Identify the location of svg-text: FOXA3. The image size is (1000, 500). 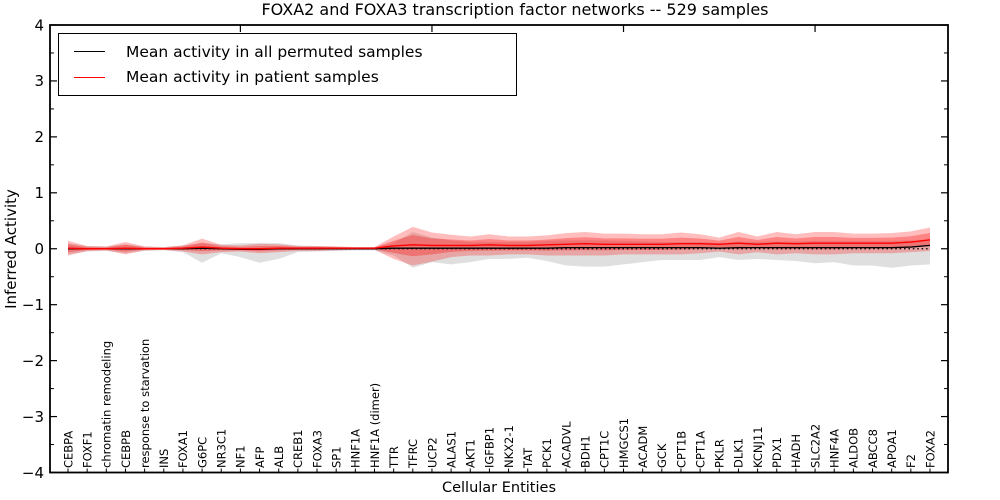
(317, 449).